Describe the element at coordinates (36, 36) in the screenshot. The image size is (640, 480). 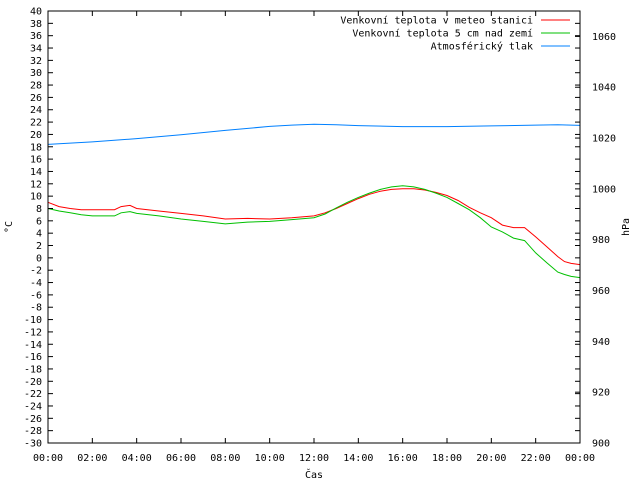
I see `y-tick-label: 36` at that location.